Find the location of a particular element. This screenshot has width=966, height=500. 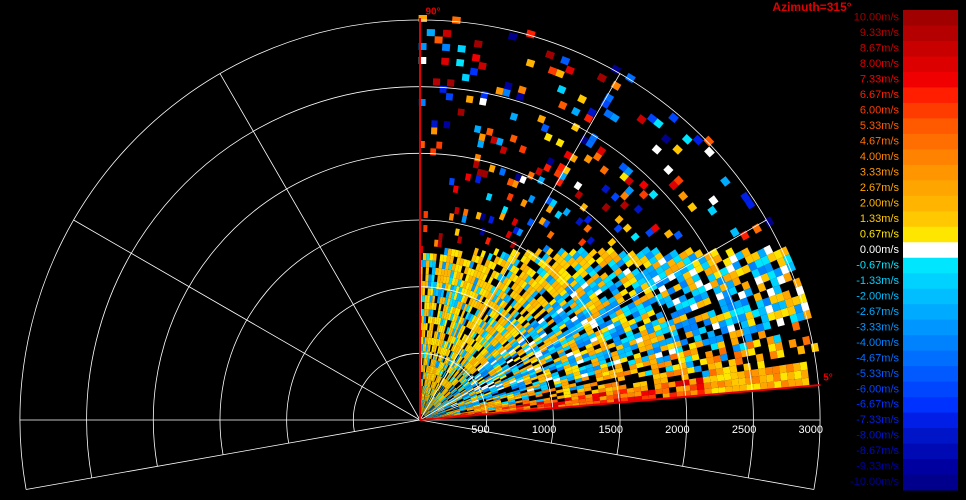

colorbar-label: -4.00m/s is located at coordinates (877, 343).